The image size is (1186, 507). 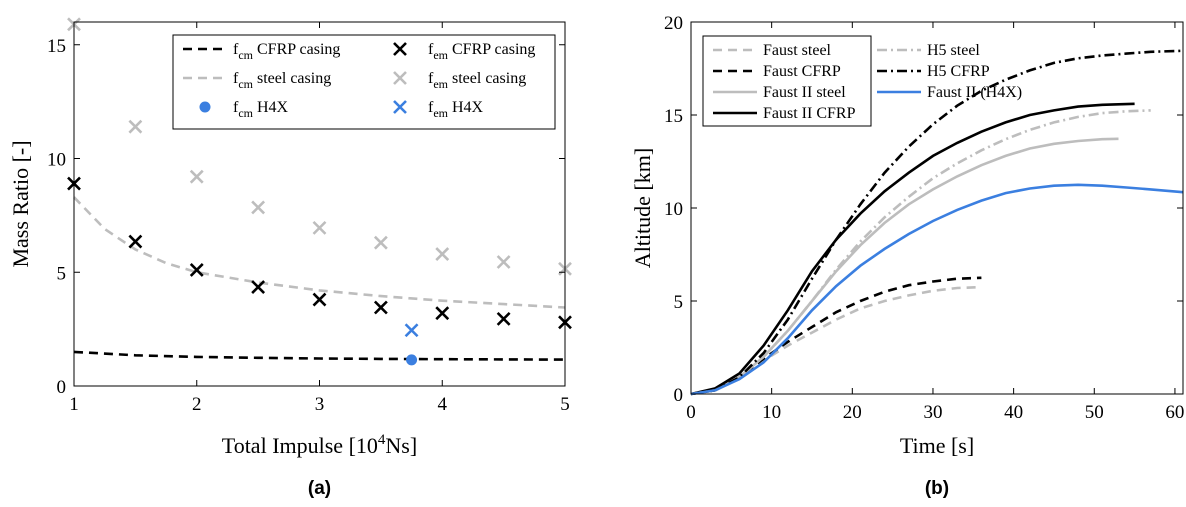 I want to click on legend-item: fem steel casing, so click(x=459, y=80).